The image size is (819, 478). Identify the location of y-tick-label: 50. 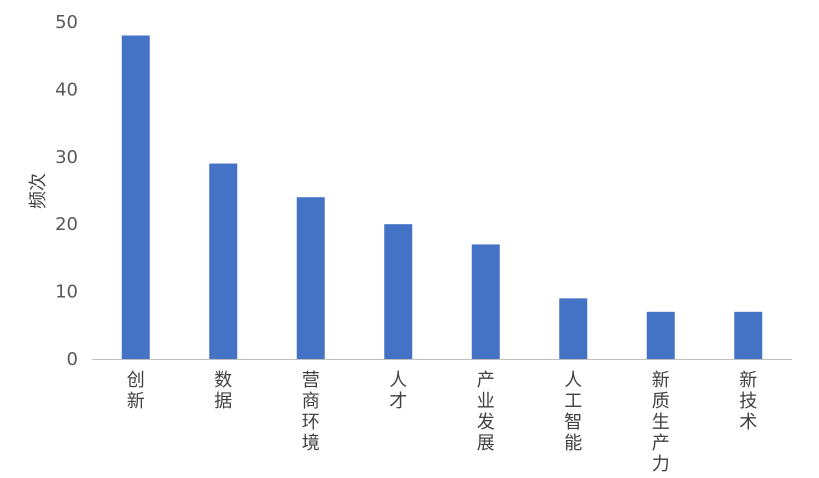
(66, 22).